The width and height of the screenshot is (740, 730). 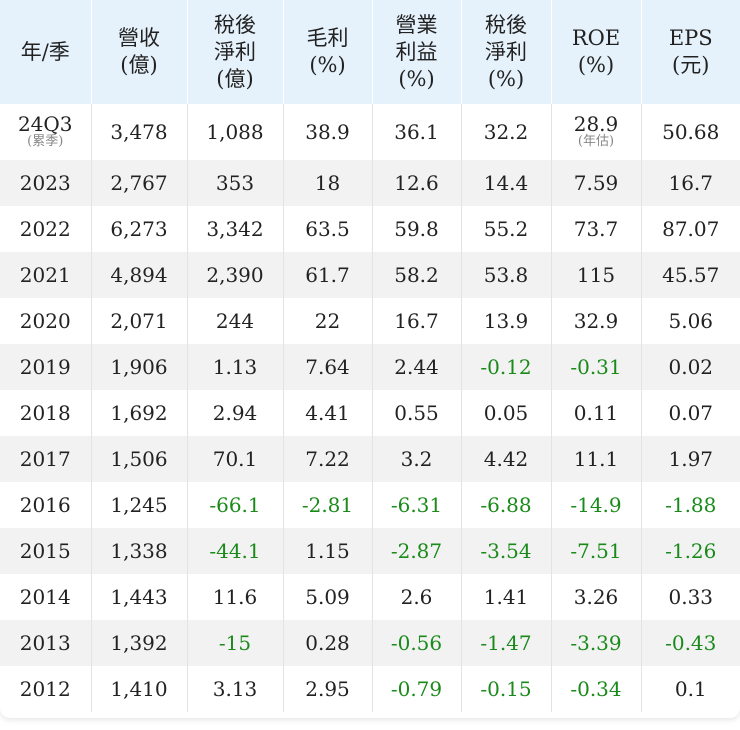 What do you see at coordinates (139, 367) in the screenshot?
I see `cell-revenue: 1,906` at bounding box center [139, 367].